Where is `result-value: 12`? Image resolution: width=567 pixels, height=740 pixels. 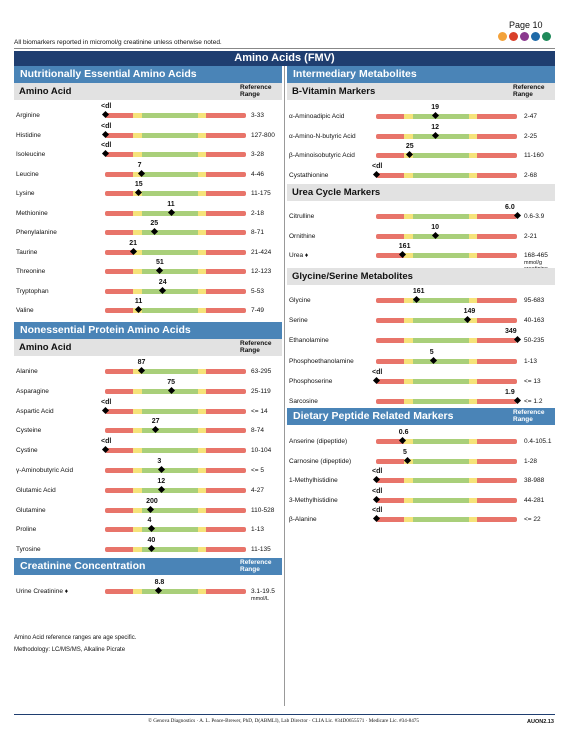
result-value: 12 is located at coordinates (161, 481).